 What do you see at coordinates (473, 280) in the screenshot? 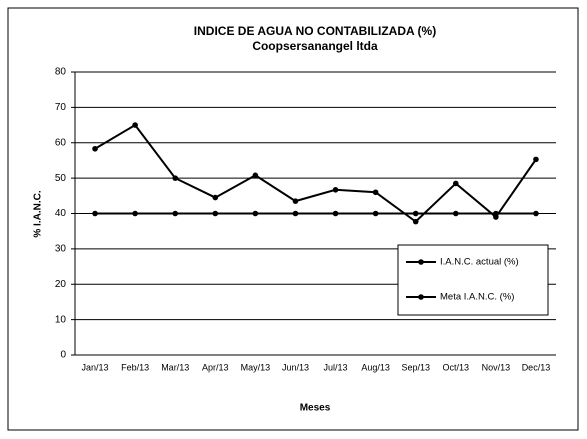
I see `legend-box` at bounding box center [473, 280].